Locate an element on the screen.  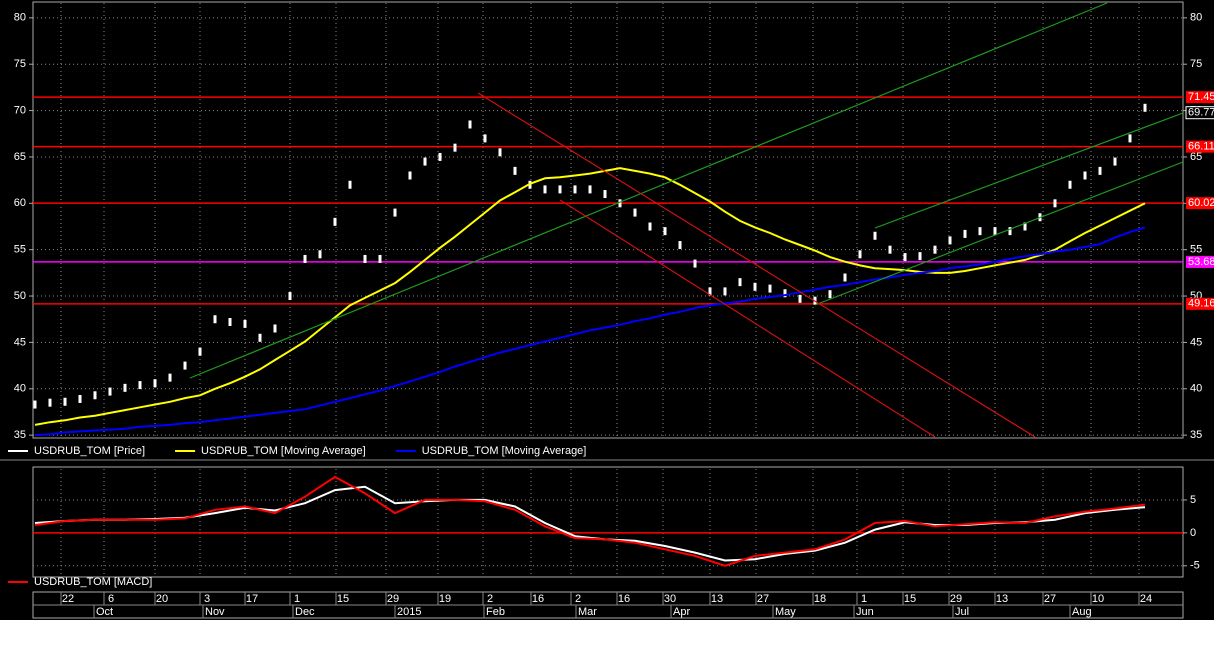
month-label: Jun is located at coordinates (865, 612).